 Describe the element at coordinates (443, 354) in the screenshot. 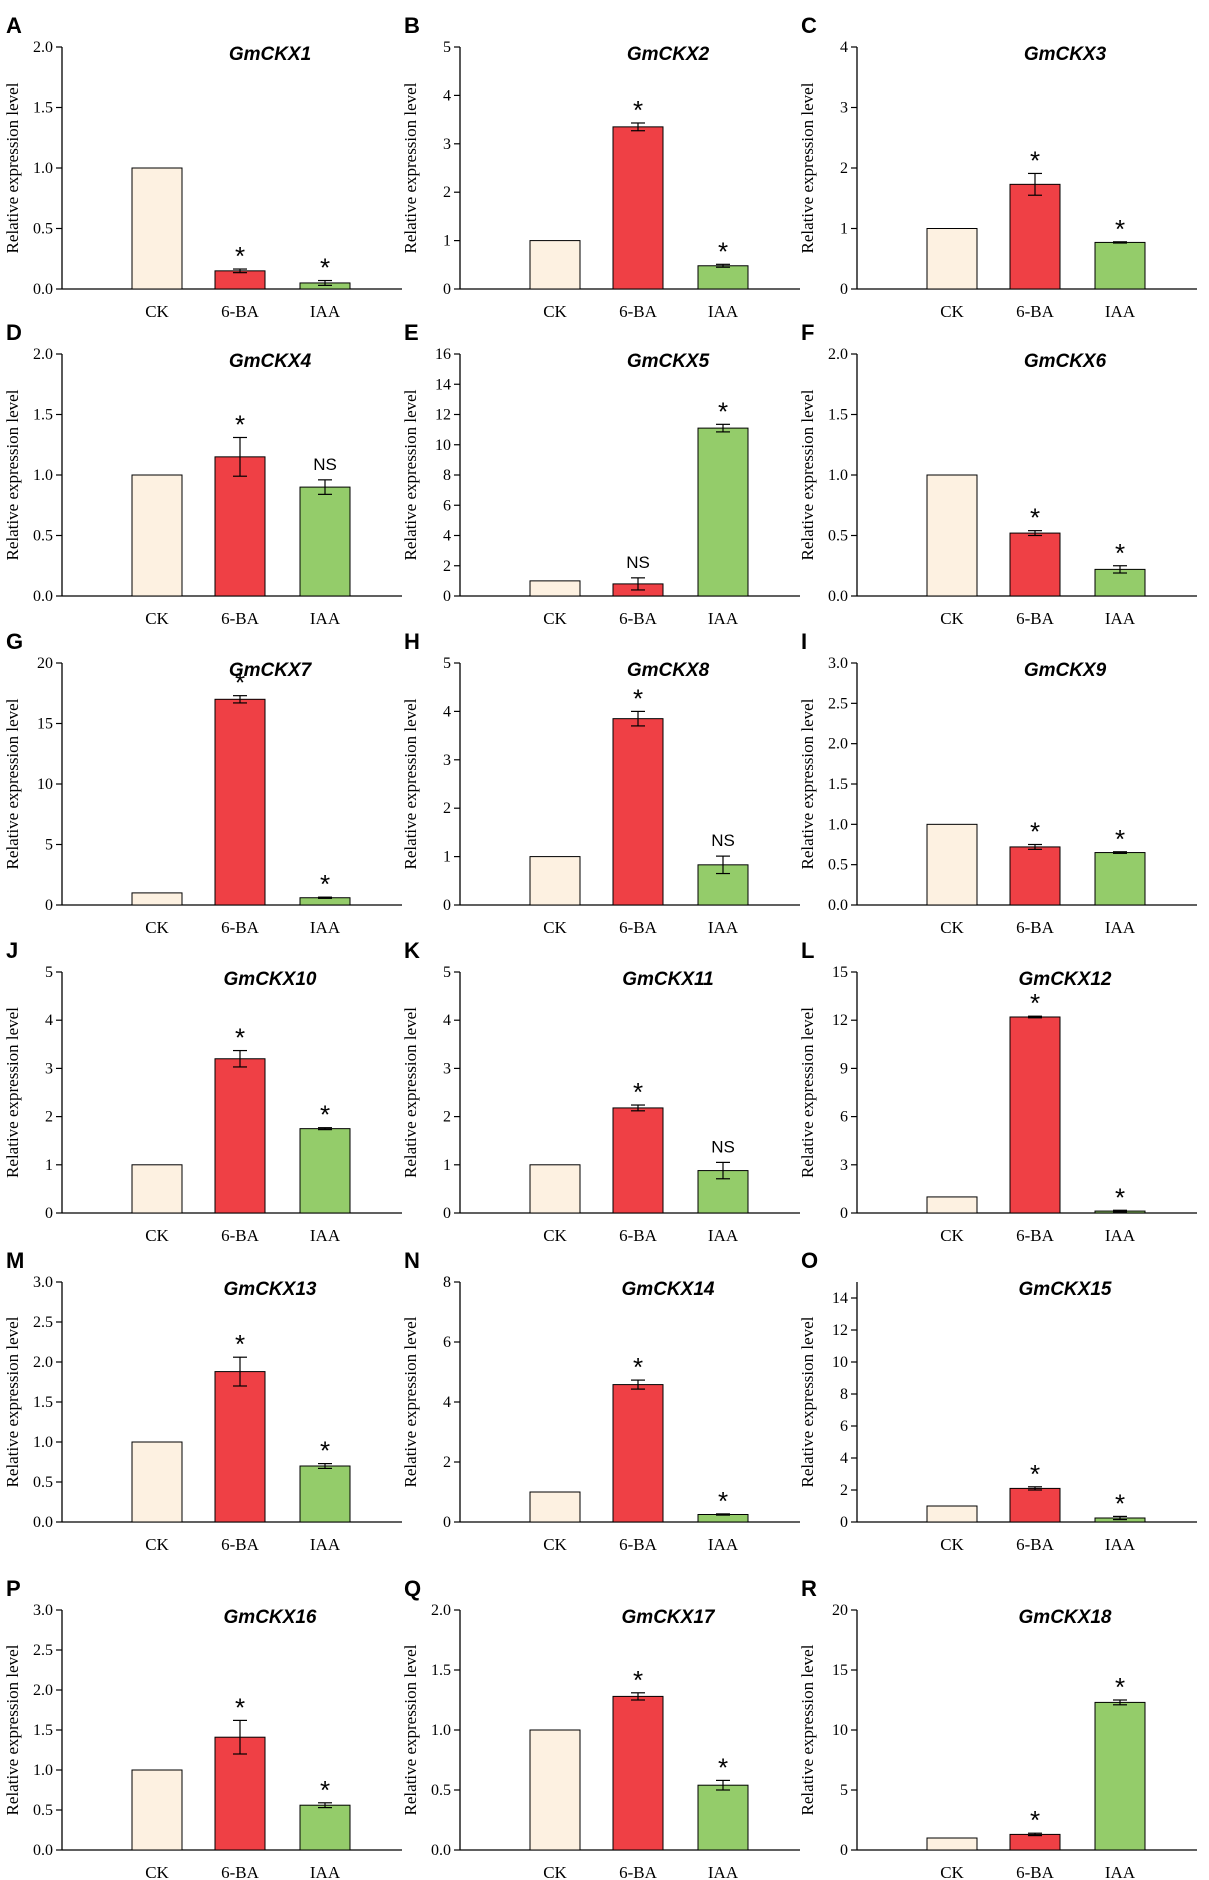

I see `y-tick-label: 16` at that location.